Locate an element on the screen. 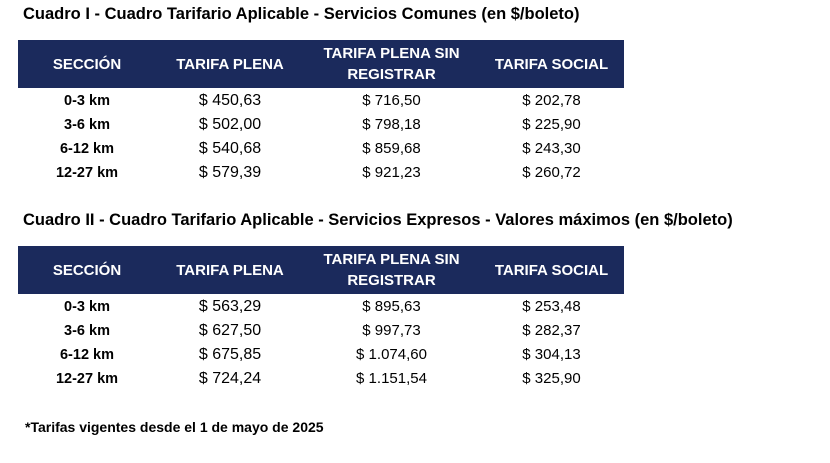 This screenshot has width=830, height=463. cell-tarifa-plena: $ 502,00 is located at coordinates (230, 124).